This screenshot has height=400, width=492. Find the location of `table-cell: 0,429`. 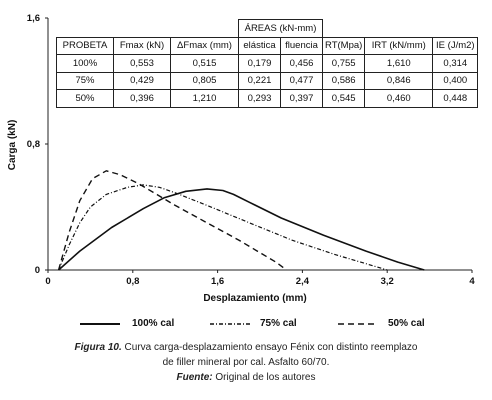

table-cell: 0,429 is located at coordinates (142, 80).